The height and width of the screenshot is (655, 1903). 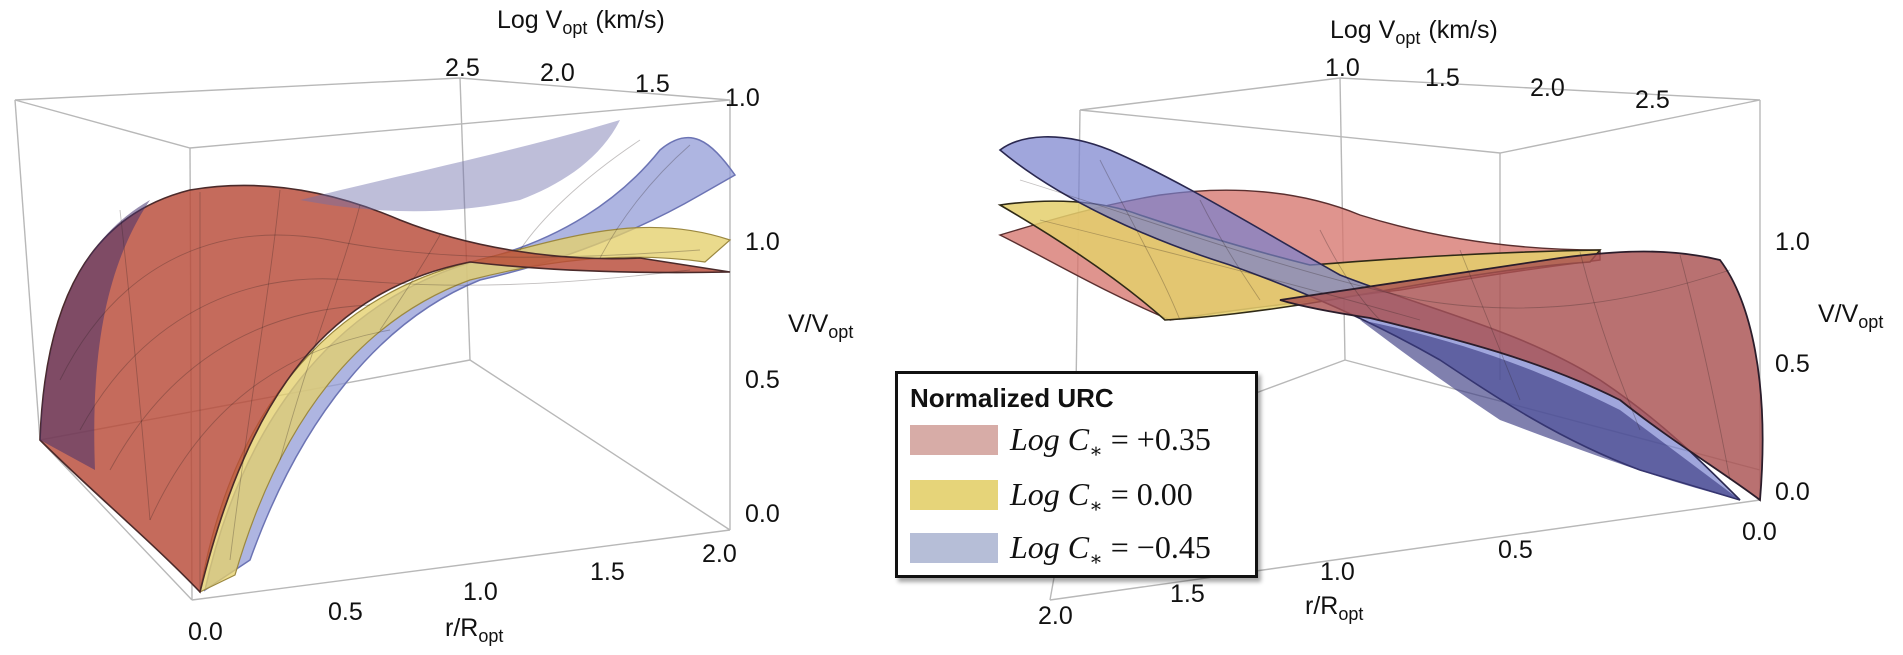 I want to click on legend-title: Normalized URC, so click(x=1012, y=398).